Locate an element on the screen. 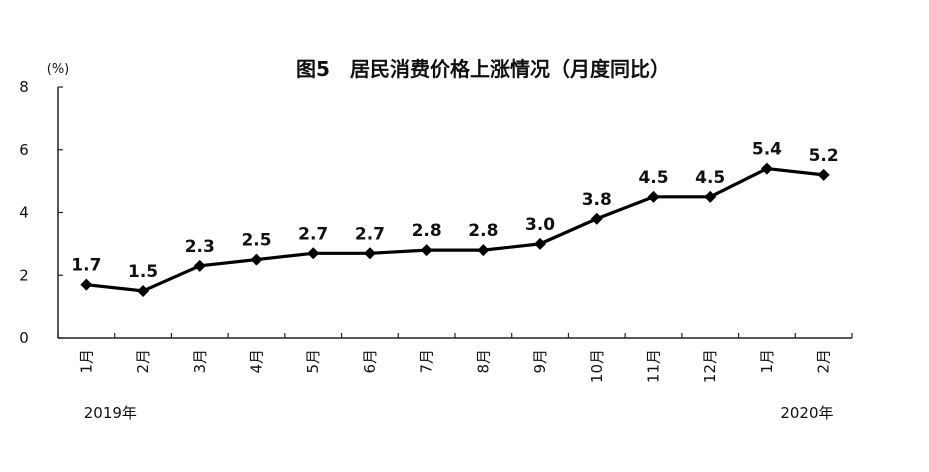 This screenshot has width=929, height=472. x-tick-label: 12月 is located at coordinates (710, 366).